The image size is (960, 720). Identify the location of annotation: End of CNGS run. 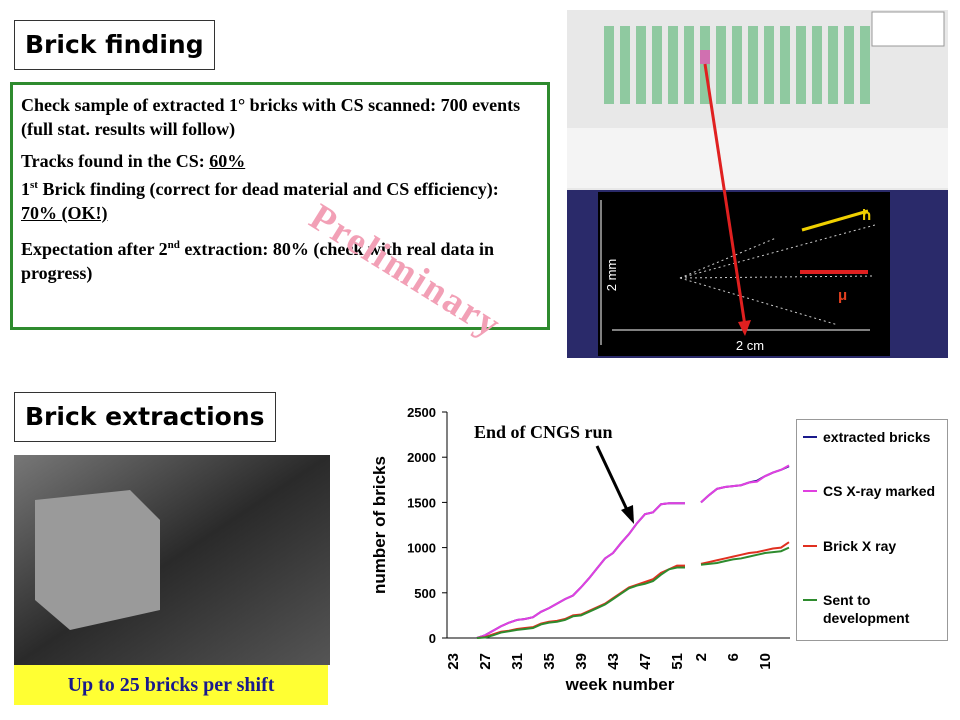
(543, 432).